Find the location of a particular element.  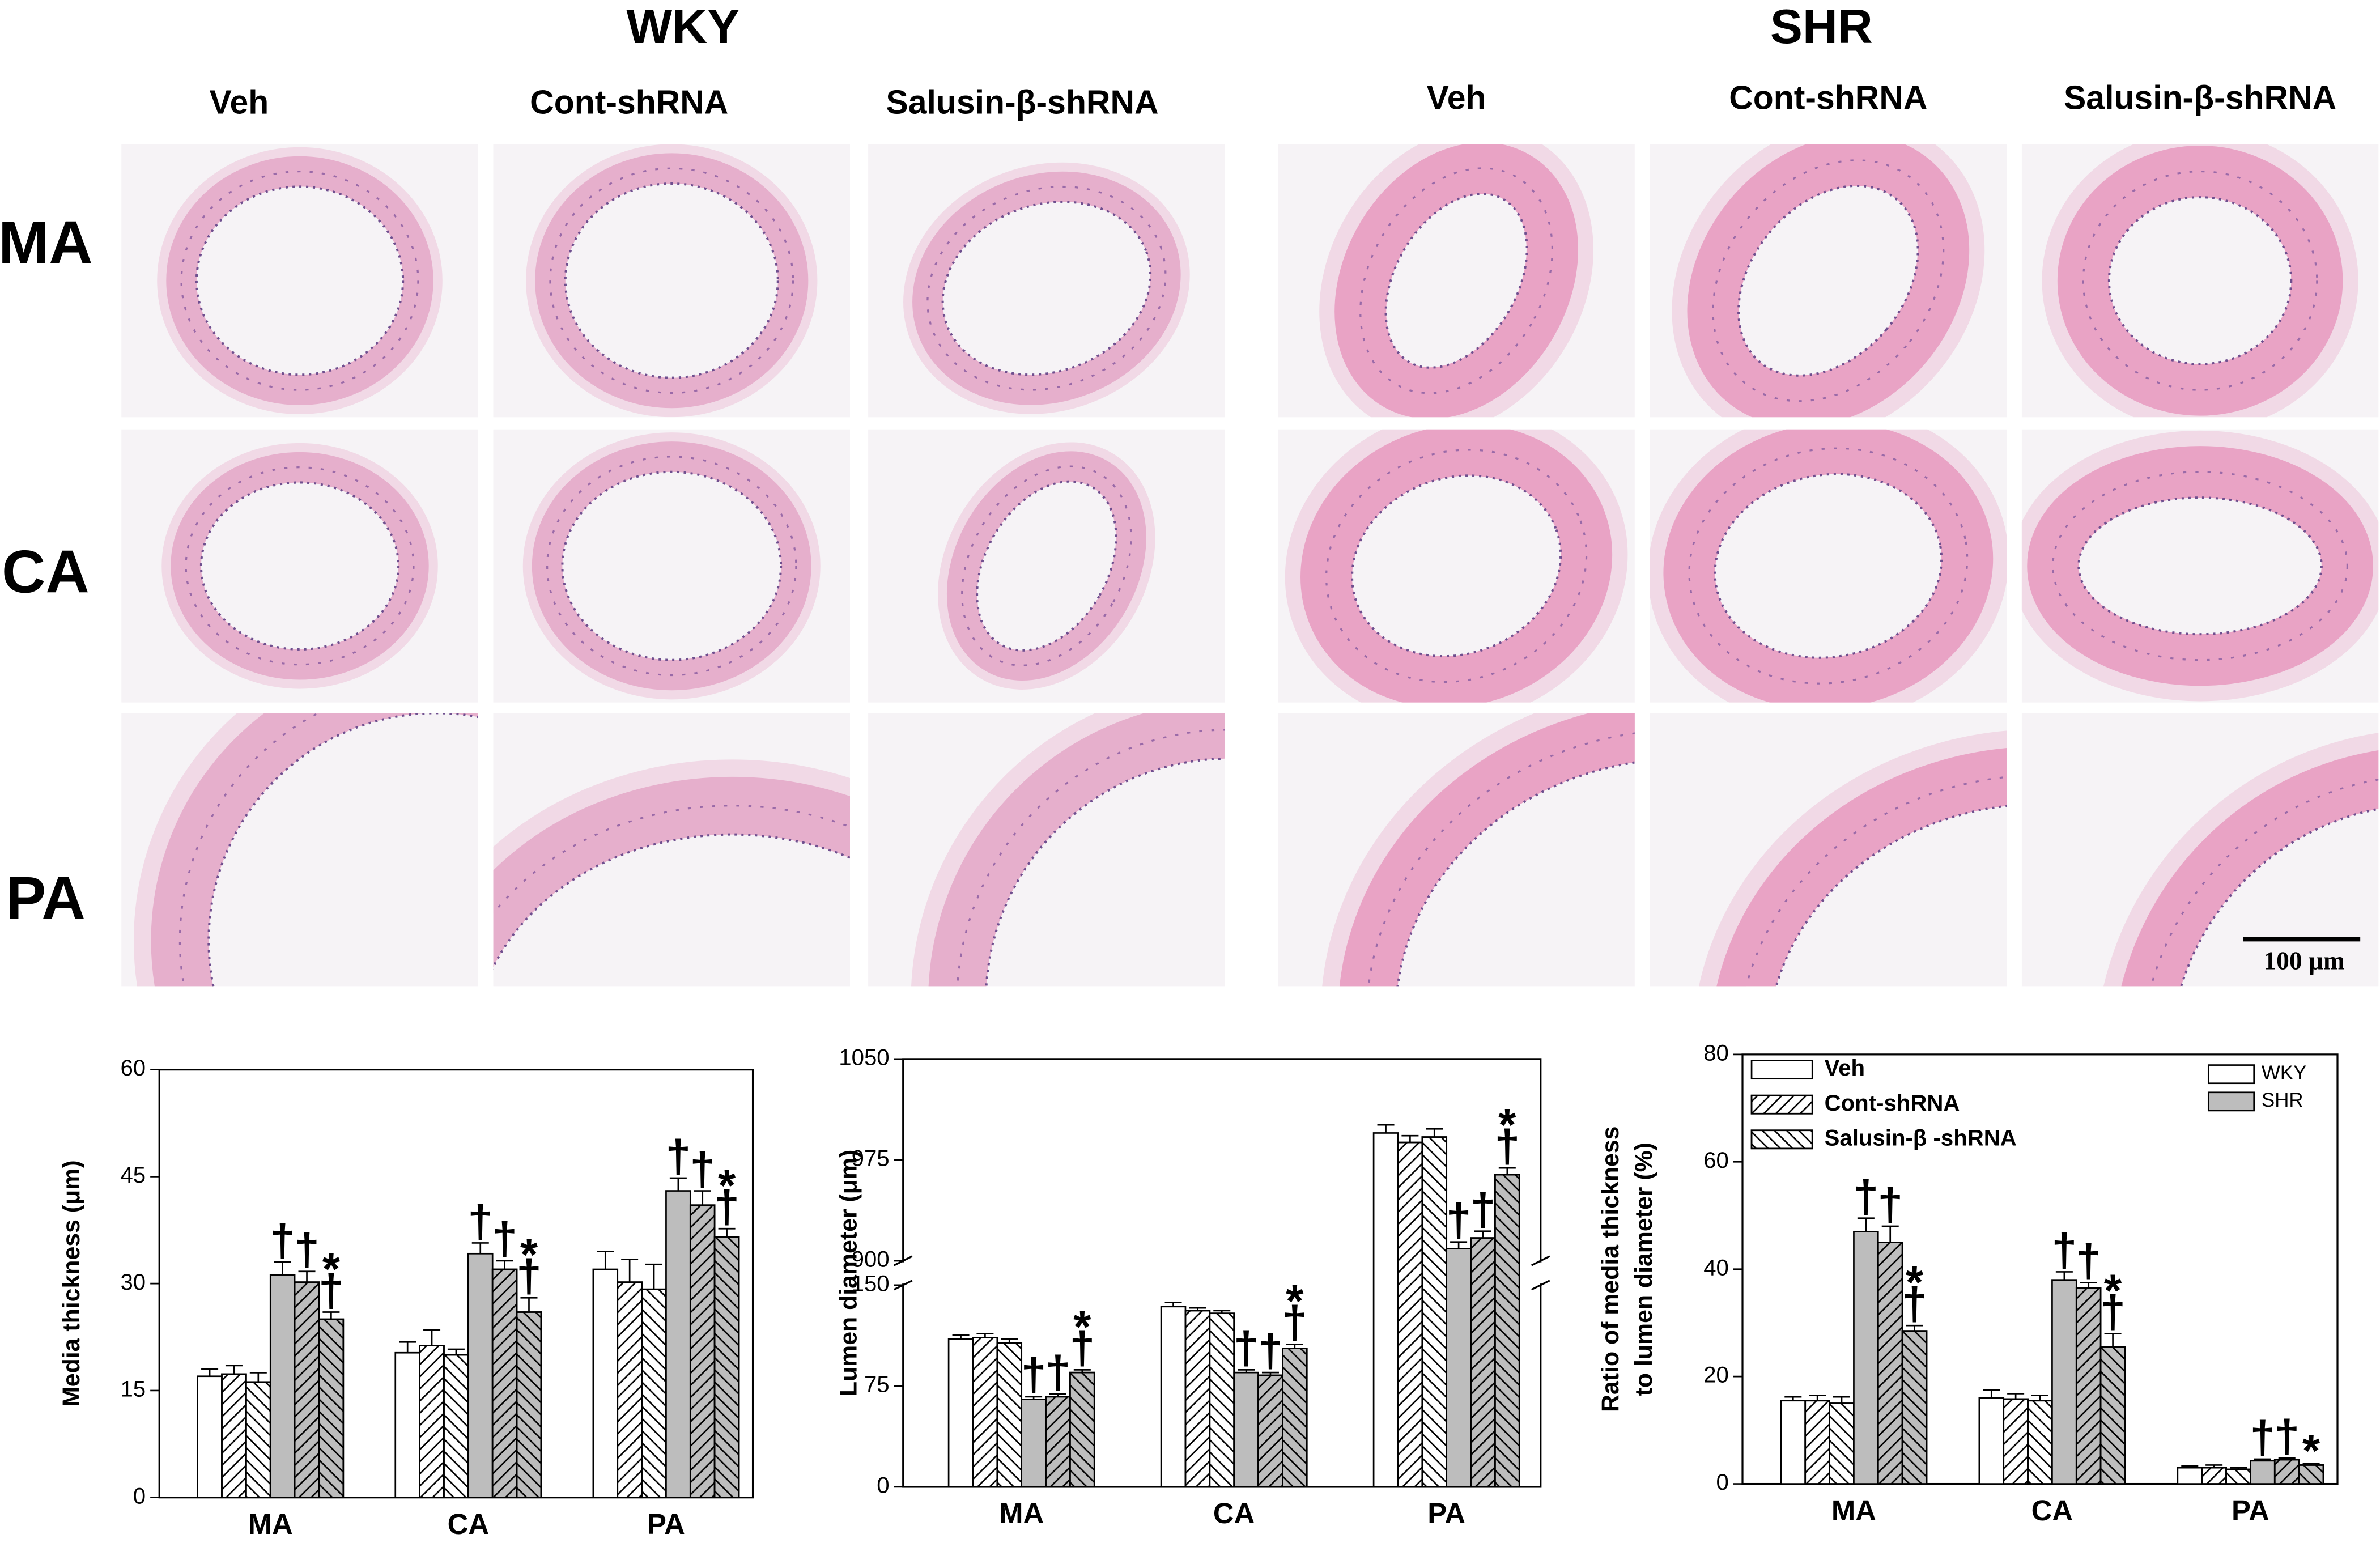

y-tick-label: 80 is located at coordinates (1716, 1052).